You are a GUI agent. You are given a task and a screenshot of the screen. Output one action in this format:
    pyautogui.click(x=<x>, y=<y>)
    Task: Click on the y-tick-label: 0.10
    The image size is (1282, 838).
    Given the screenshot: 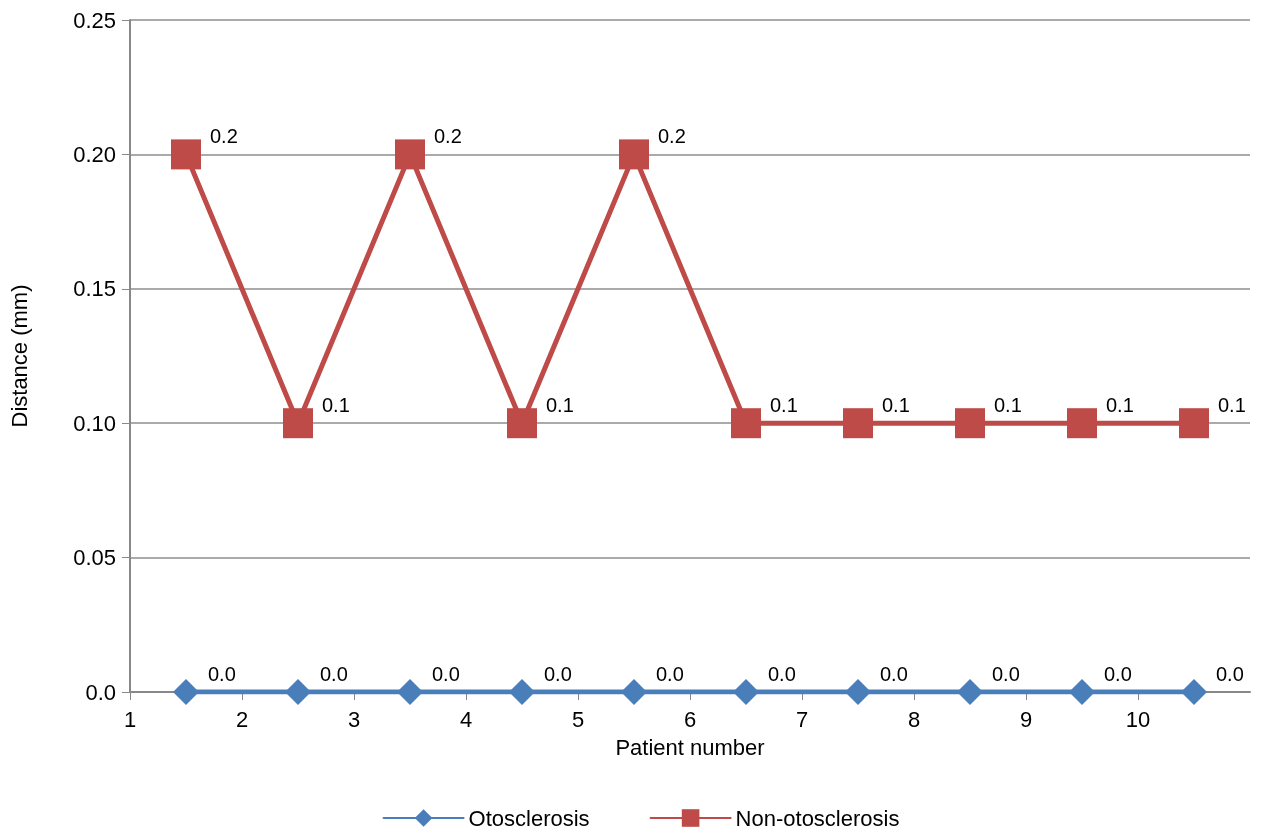 What is the action you would take?
    pyautogui.click(x=94, y=423)
    